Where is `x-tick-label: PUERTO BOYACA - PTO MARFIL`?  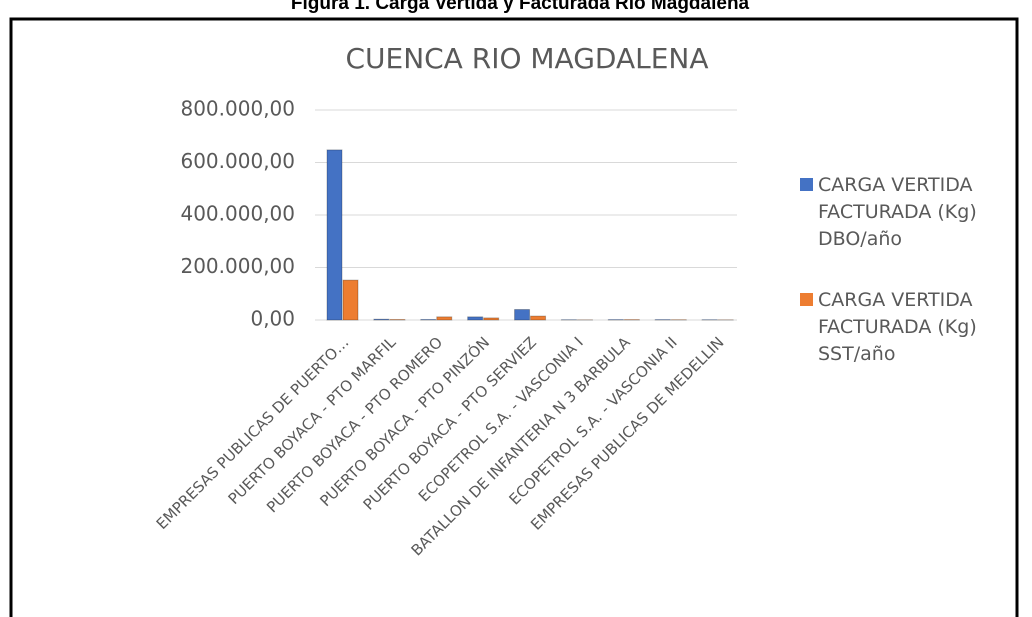 x-tick-label: PUERTO BOYACA - PTO MARFIL is located at coordinates (312, 420).